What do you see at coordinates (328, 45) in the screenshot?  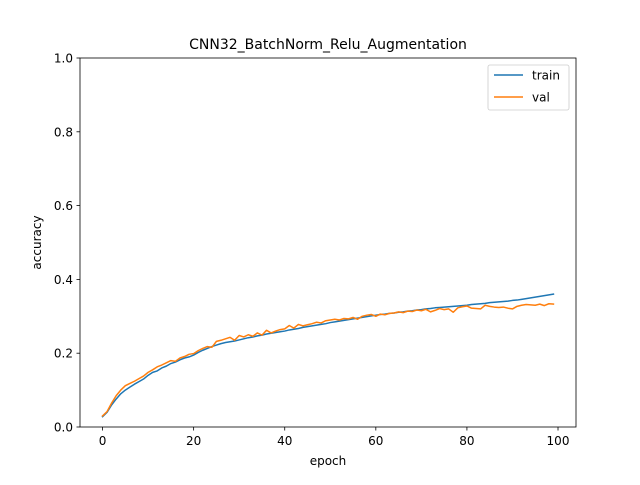 I see `chart-title: CNN32_BatchNorm_Relu_Augmentation` at bounding box center [328, 45].